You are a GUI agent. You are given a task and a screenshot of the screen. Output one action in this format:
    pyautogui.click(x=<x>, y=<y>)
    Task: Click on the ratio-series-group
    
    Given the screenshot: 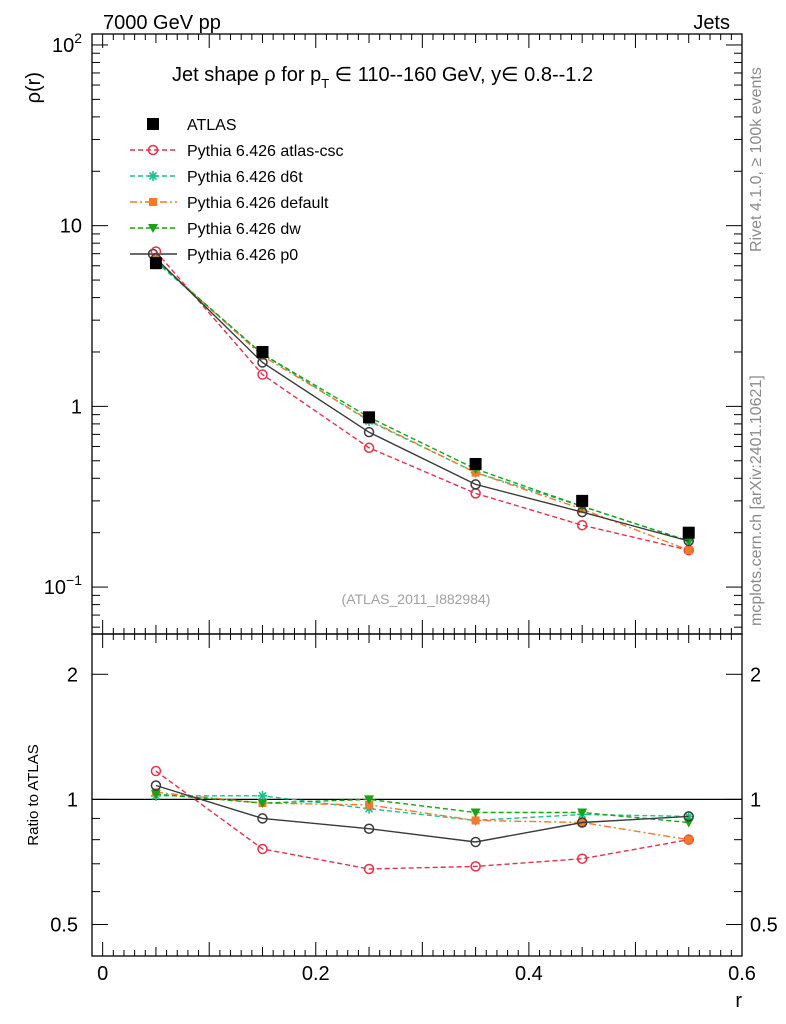 What is the action you would take?
    pyautogui.click(x=422, y=820)
    